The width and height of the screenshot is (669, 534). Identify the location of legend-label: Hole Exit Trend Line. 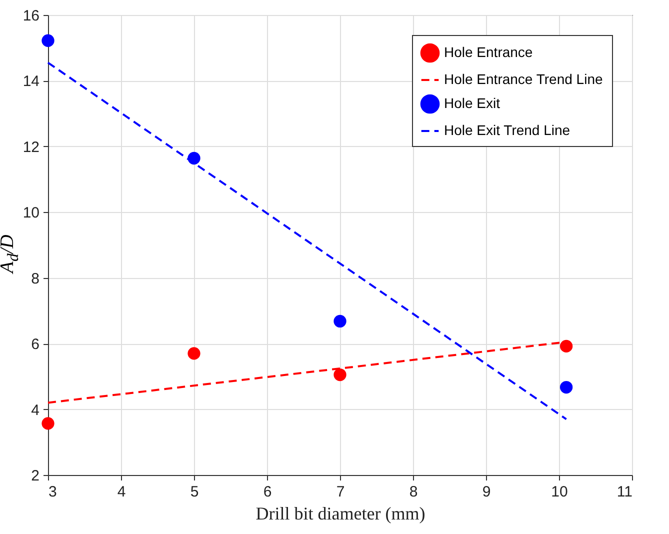
(507, 130).